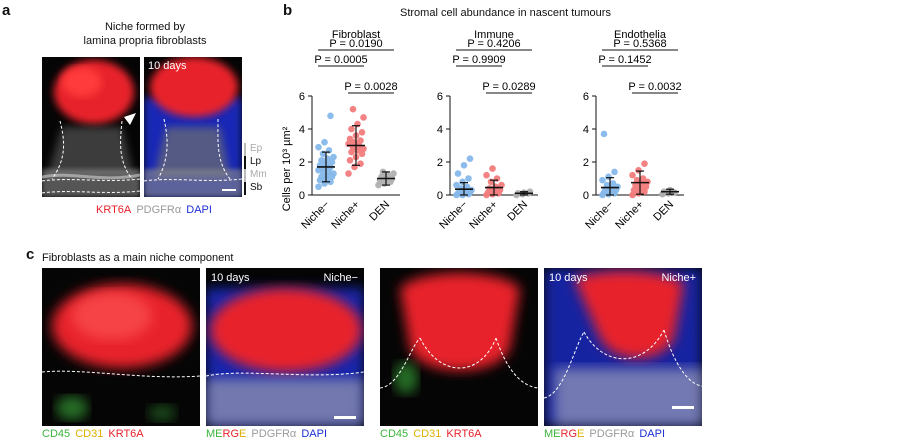  What do you see at coordinates (287, 168) in the screenshot?
I see `y-axis-label: Cells per 10³ µm²` at bounding box center [287, 168].